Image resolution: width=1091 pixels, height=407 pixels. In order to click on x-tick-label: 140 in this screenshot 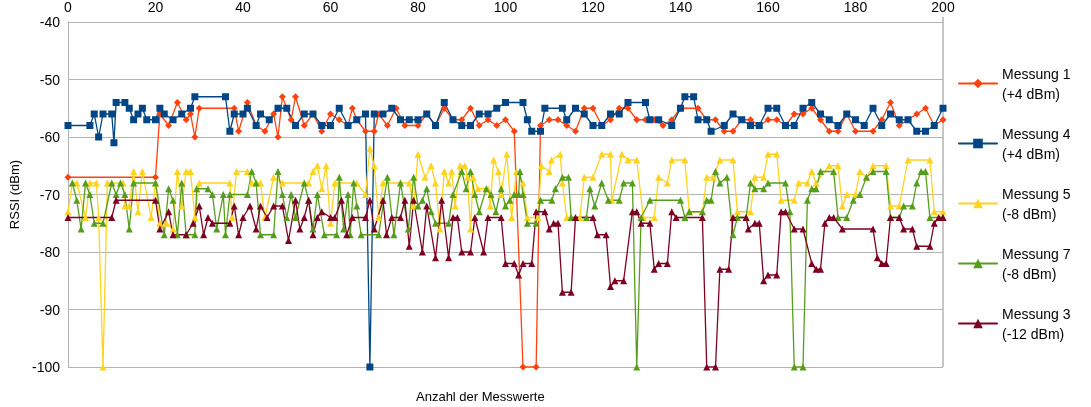, I will do `click(680, 7)`.